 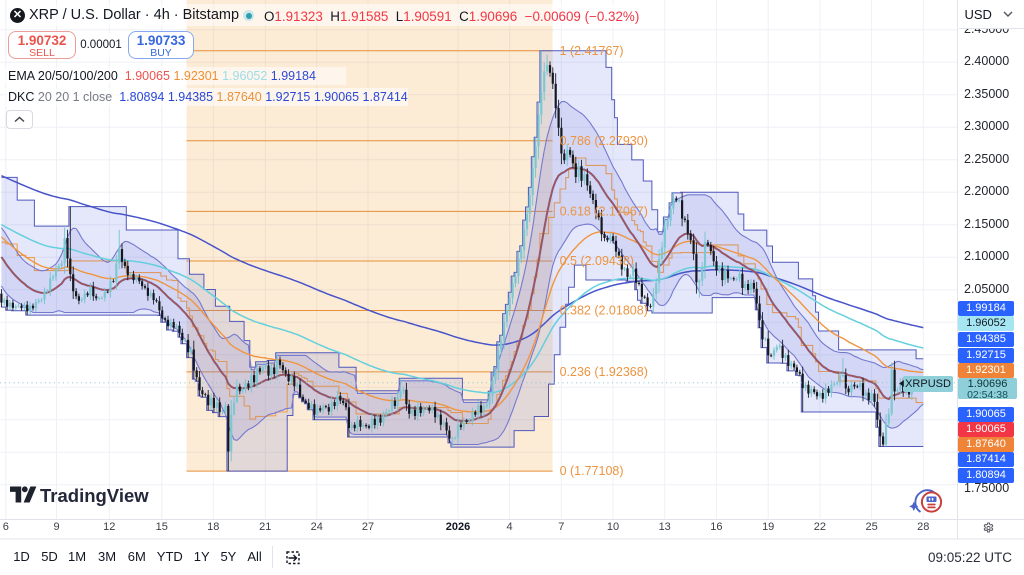 What do you see at coordinates (604, 311) in the screenshot?
I see `svg-text: 0.382 (2.01808)` at bounding box center [604, 311].